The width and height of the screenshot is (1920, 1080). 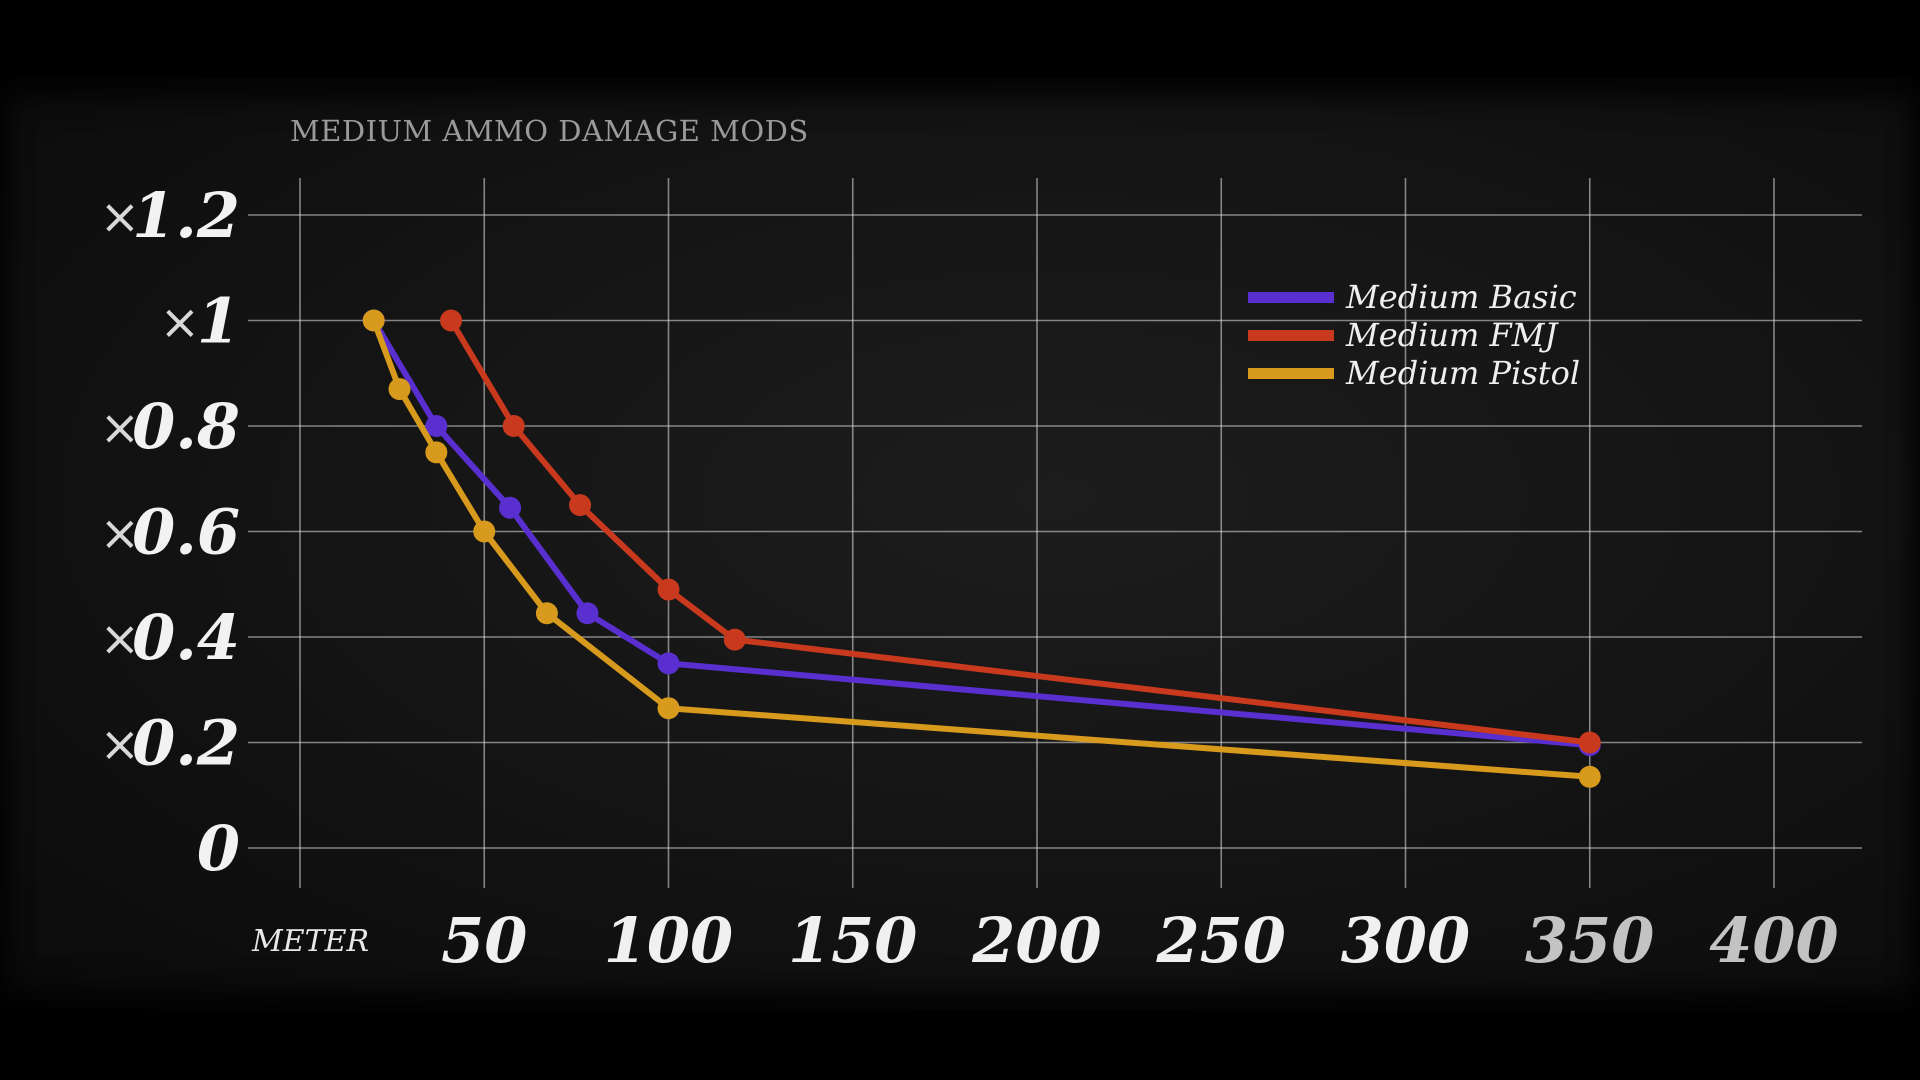 I want to click on y-tick-label: 0.6, so click(x=186, y=532).